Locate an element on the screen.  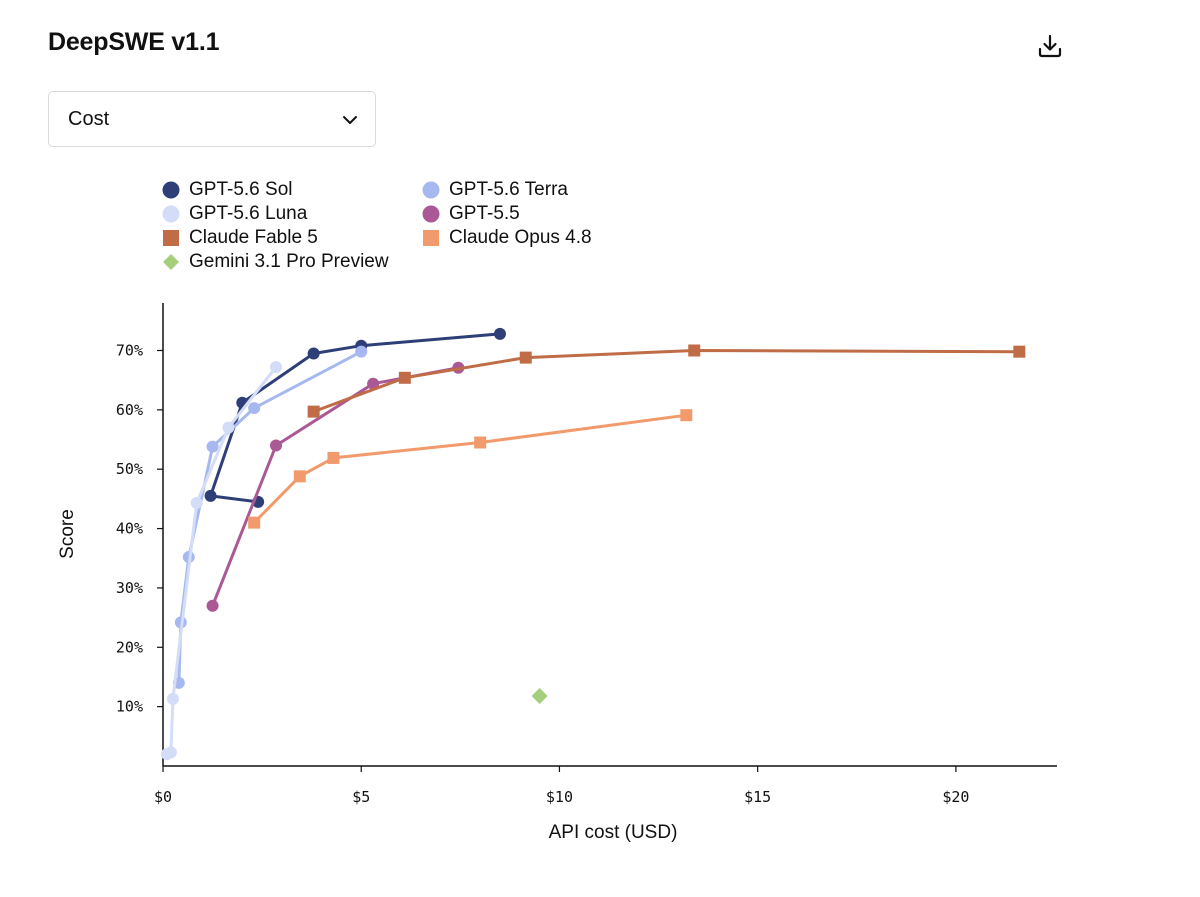
legend-label: GPT-5.6 Terra is located at coordinates (508, 189).